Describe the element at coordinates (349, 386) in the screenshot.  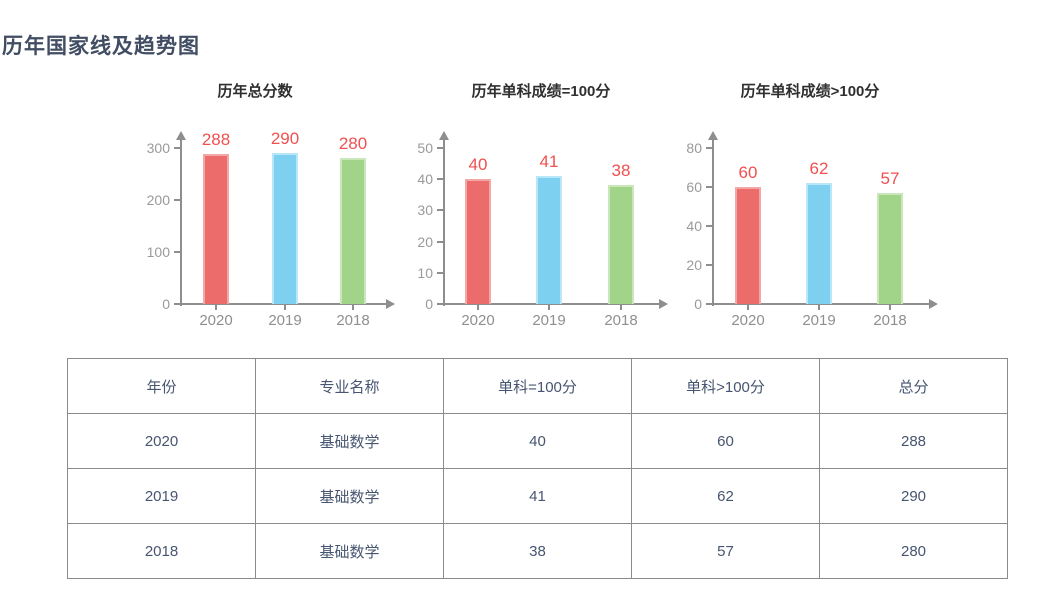
I see `table-header-cell: 专业名称` at that location.